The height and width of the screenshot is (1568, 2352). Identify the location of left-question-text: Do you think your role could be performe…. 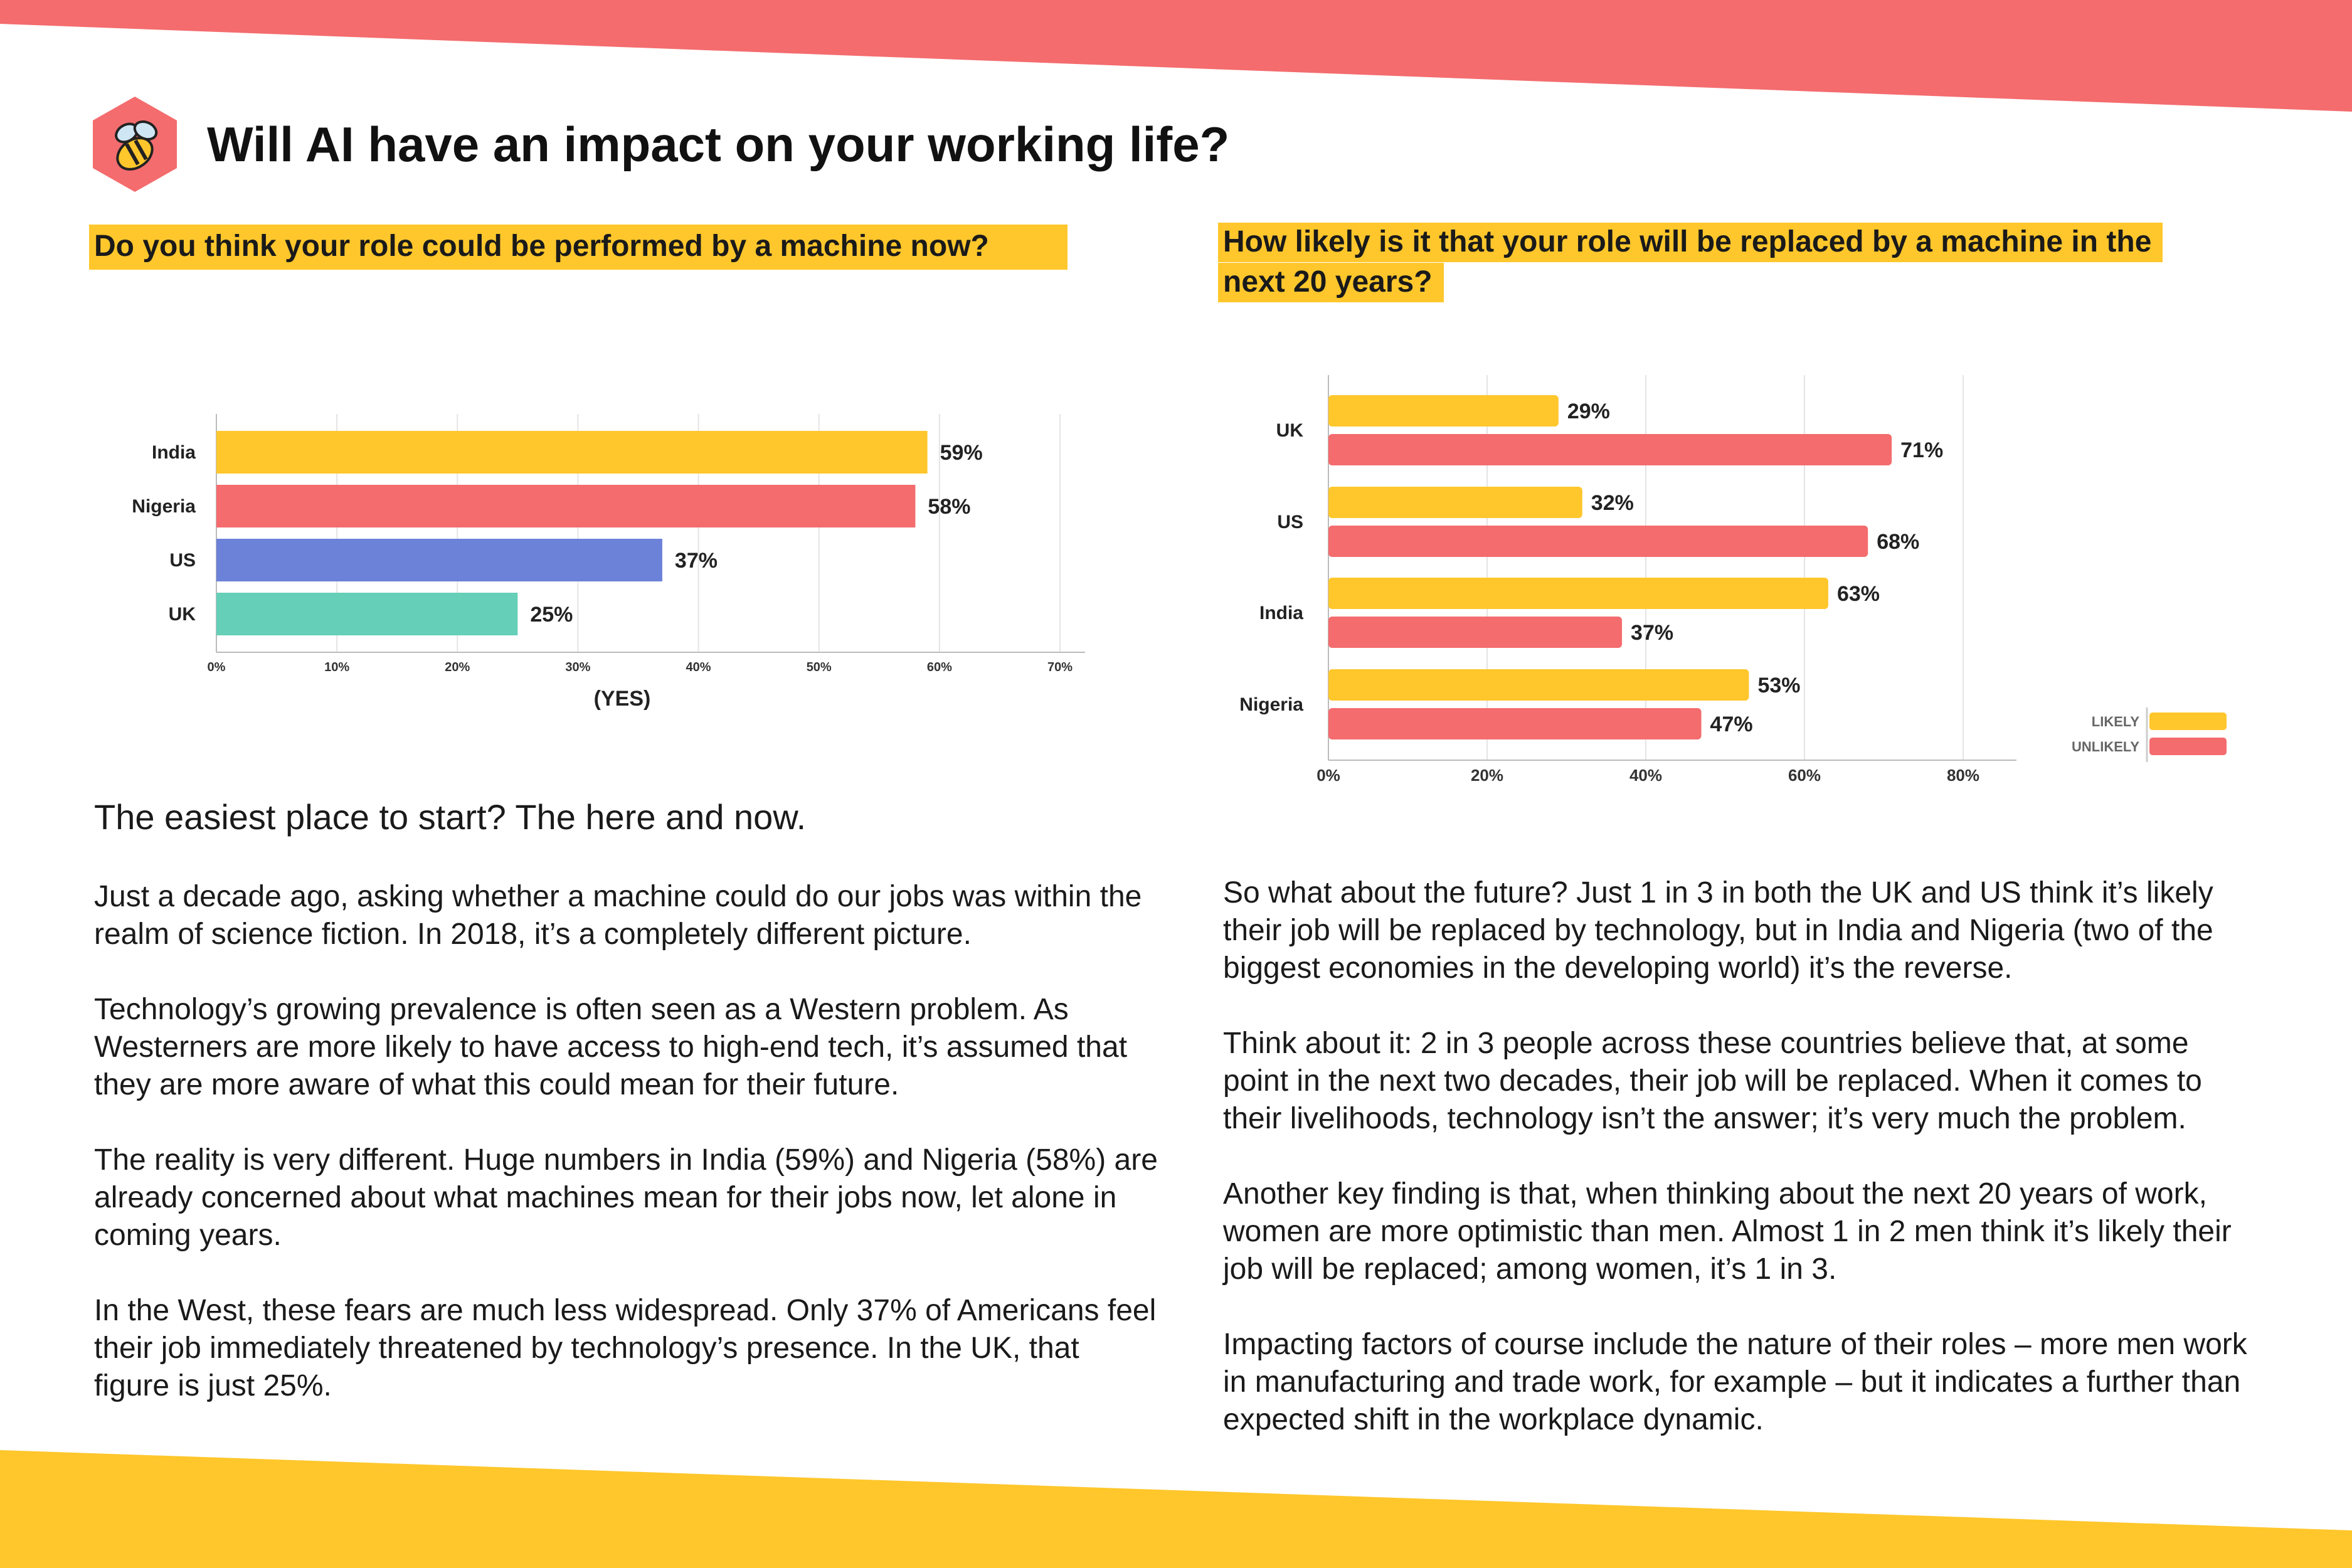
(541, 246).